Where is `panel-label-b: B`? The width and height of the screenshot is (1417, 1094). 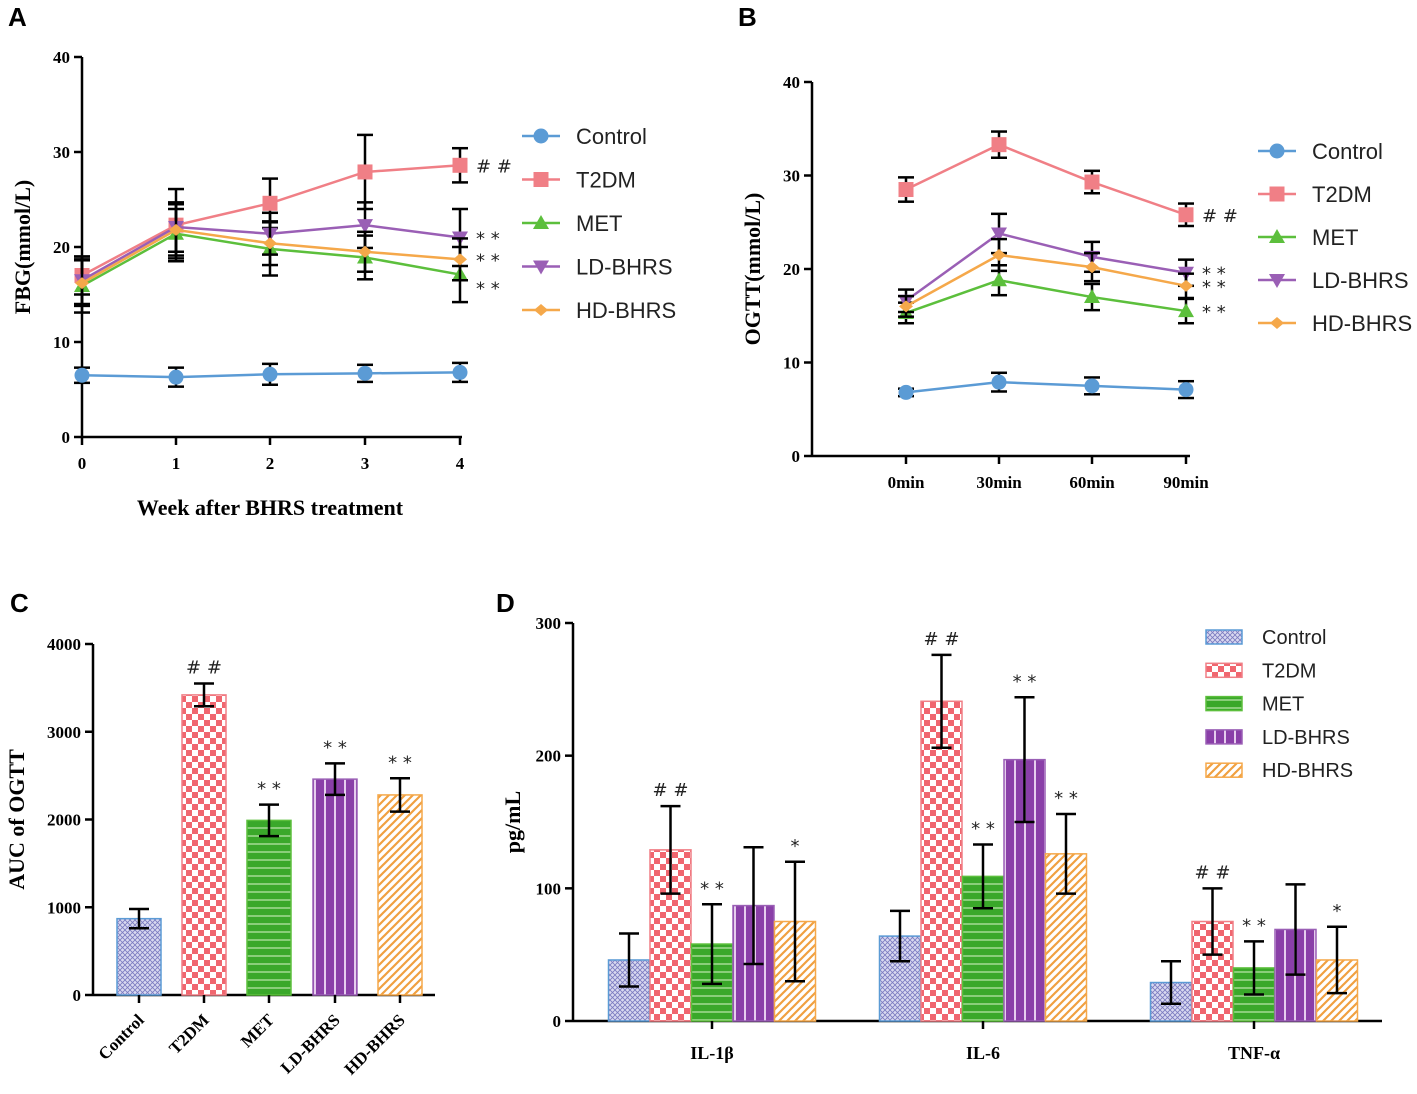 panel-label-b: B is located at coordinates (747, 17).